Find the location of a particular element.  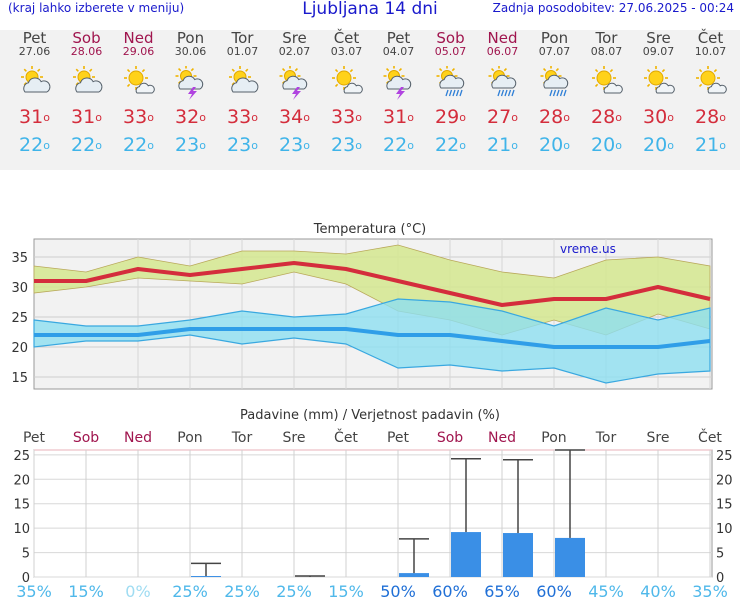

day-column: Ned 29.06 33o 22o is located at coordinates (139, 93).